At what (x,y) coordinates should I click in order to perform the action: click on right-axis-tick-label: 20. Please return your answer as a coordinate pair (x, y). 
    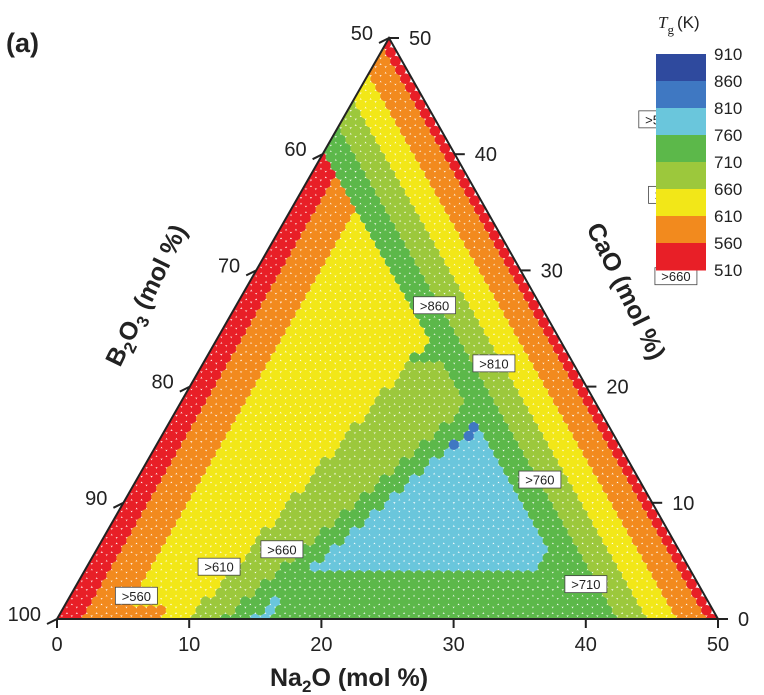
    Looking at the image, I should click on (617, 388).